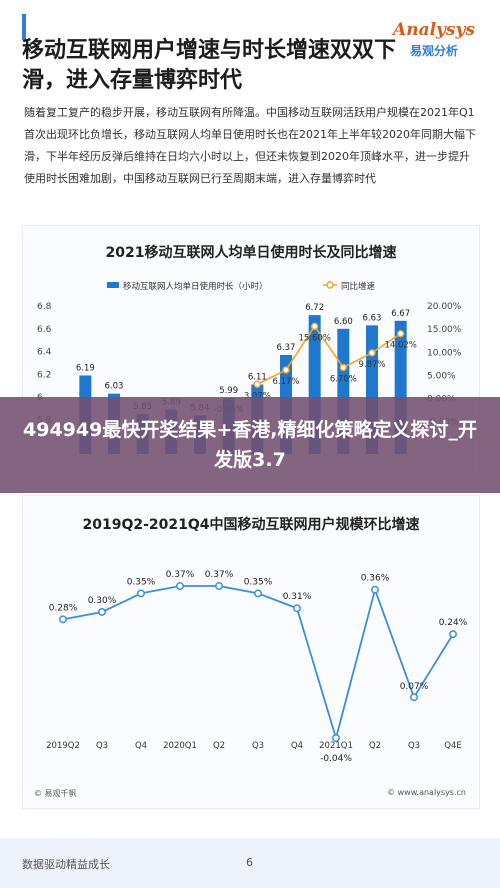  What do you see at coordinates (444, 353) in the screenshot?
I see `right-axis-tick: 10.00%` at bounding box center [444, 353].